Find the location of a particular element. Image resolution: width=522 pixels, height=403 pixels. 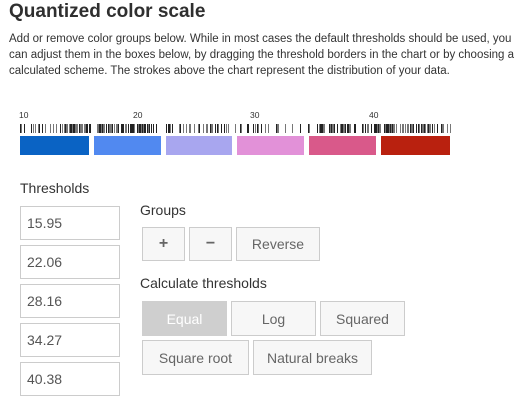

log-button: Log is located at coordinates (273, 318).